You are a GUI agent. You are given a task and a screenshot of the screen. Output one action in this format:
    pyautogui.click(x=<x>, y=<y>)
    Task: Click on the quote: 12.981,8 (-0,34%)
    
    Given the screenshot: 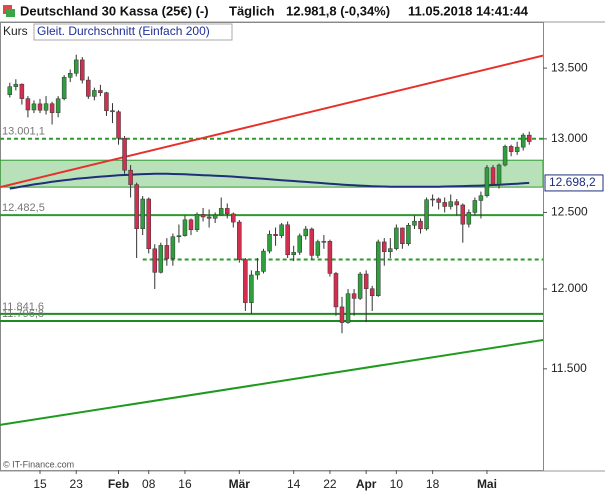 What is the action you would take?
    pyautogui.click(x=338, y=10)
    